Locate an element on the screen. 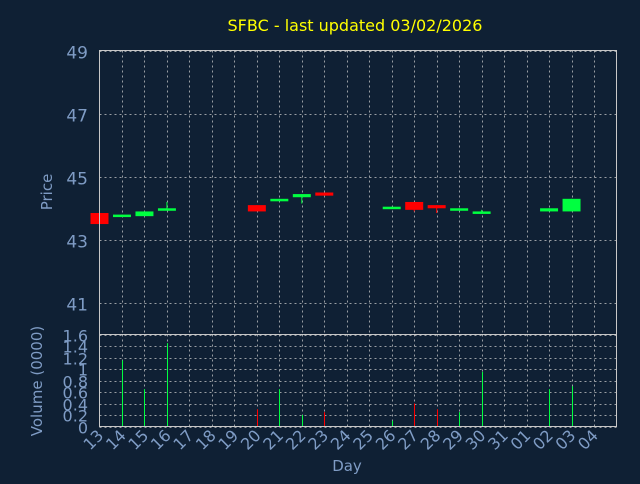 The width and height of the screenshot is (640, 484). volume-tick-label: 1.2 is located at coordinates (75, 359).